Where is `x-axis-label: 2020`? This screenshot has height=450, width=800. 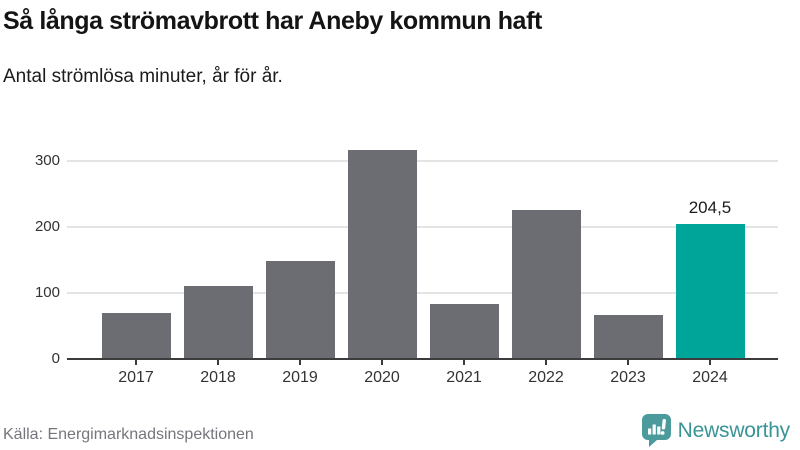 x-axis-label: 2020 is located at coordinates (382, 377).